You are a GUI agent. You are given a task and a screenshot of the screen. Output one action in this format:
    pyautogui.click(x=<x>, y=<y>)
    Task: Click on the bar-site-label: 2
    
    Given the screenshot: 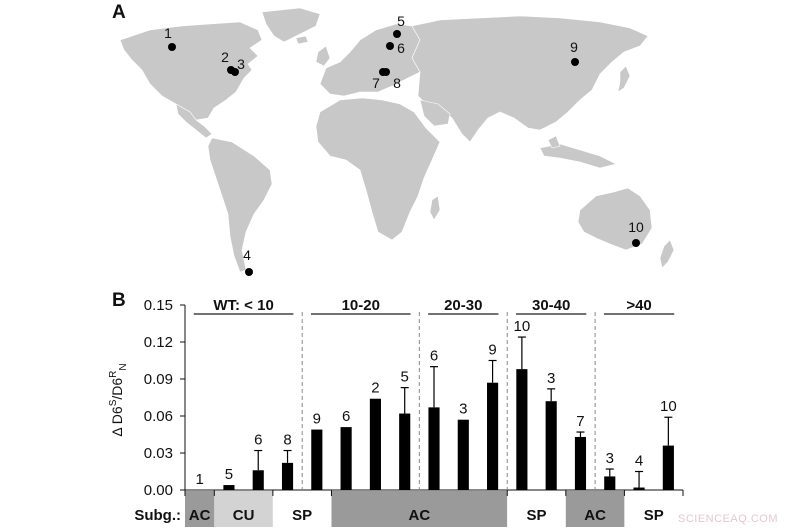 What is the action you would take?
    pyautogui.click(x=375, y=388)
    